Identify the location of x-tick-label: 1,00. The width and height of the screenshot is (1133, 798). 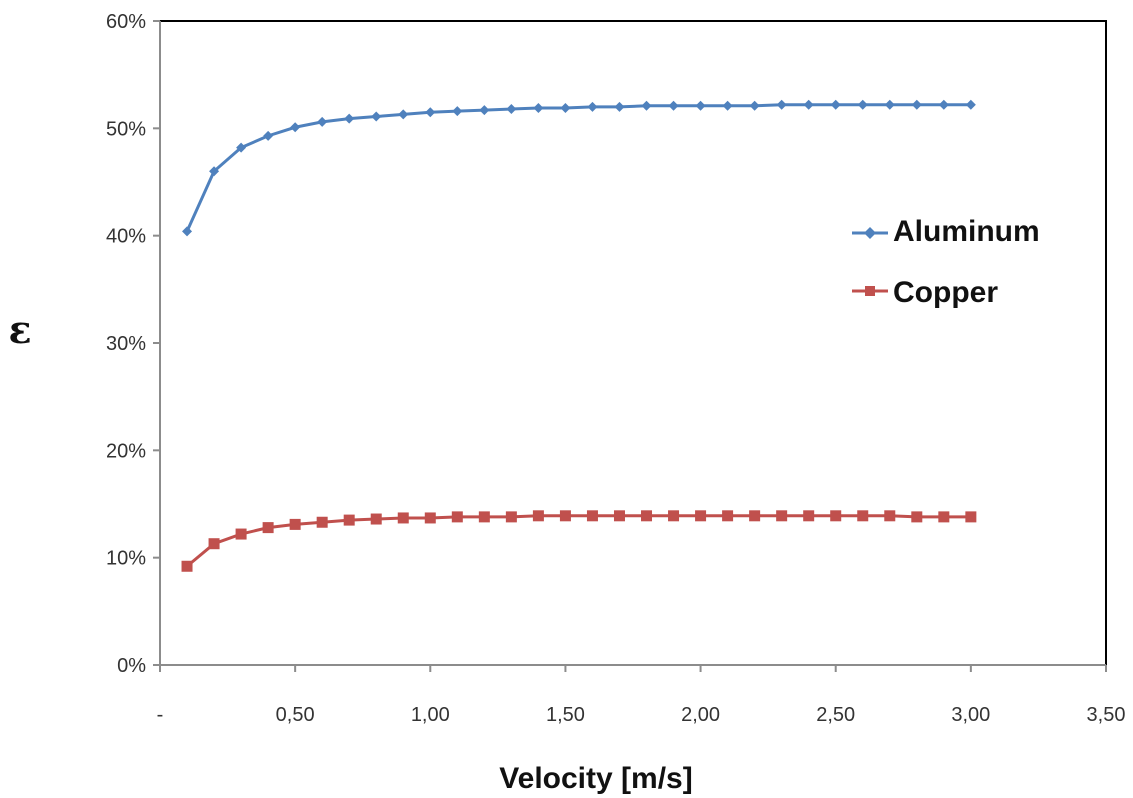
(430, 715).